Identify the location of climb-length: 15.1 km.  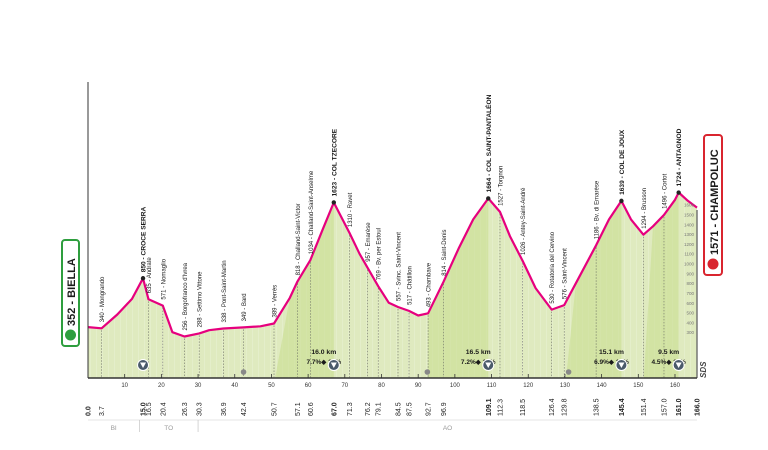
(611, 352).